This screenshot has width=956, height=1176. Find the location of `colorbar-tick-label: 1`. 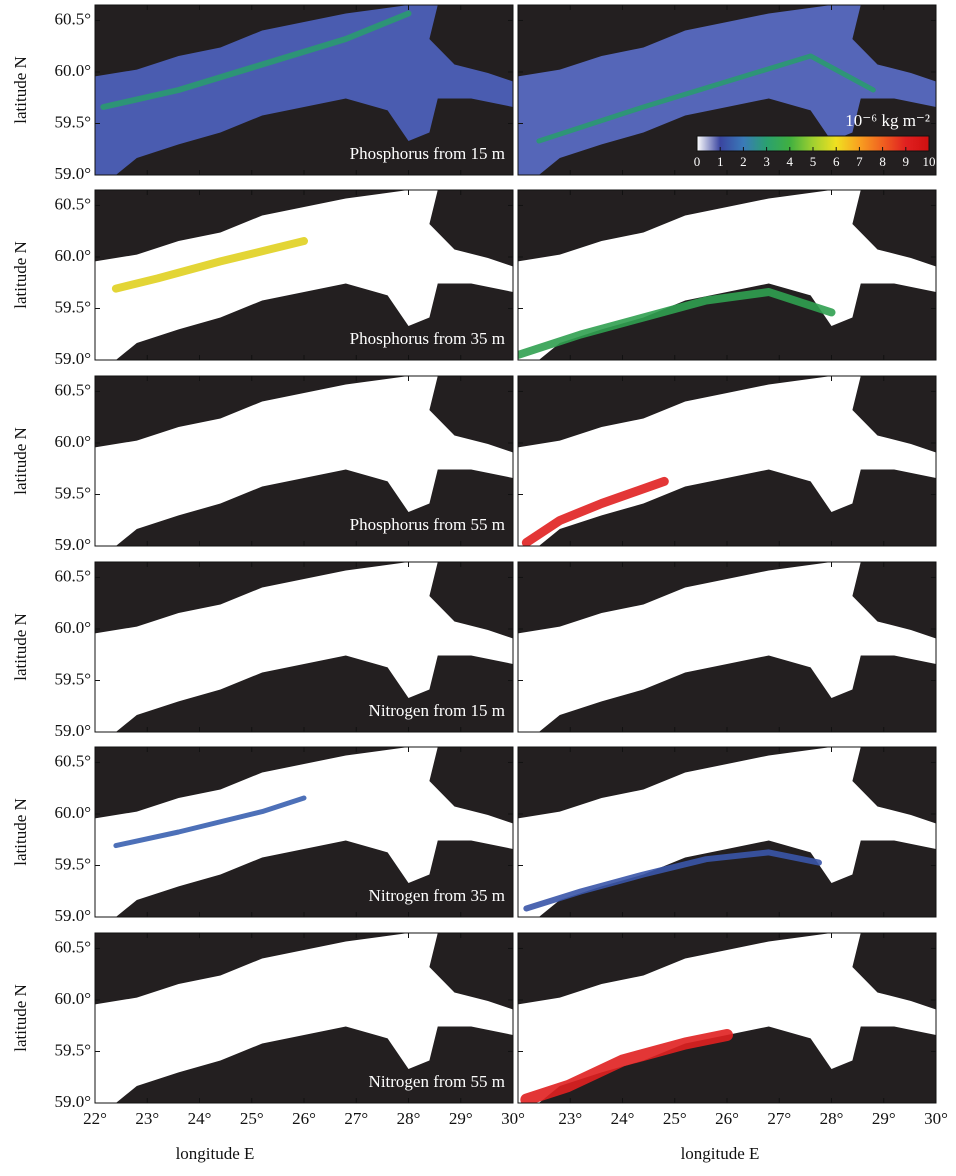

colorbar-tick-label: 1 is located at coordinates (720, 161).